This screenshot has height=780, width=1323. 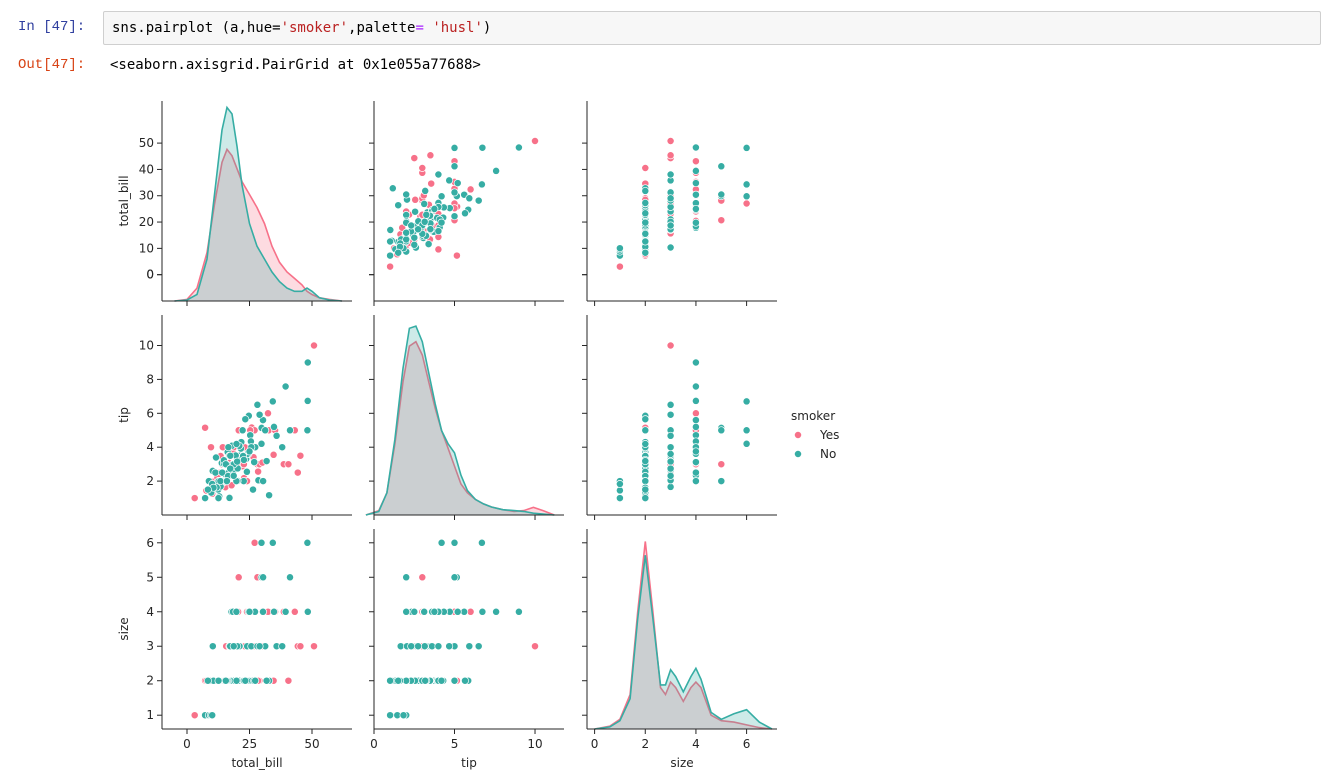 What do you see at coordinates (469, 763) in the screenshot?
I see `x-axis-title: tip` at bounding box center [469, 763].